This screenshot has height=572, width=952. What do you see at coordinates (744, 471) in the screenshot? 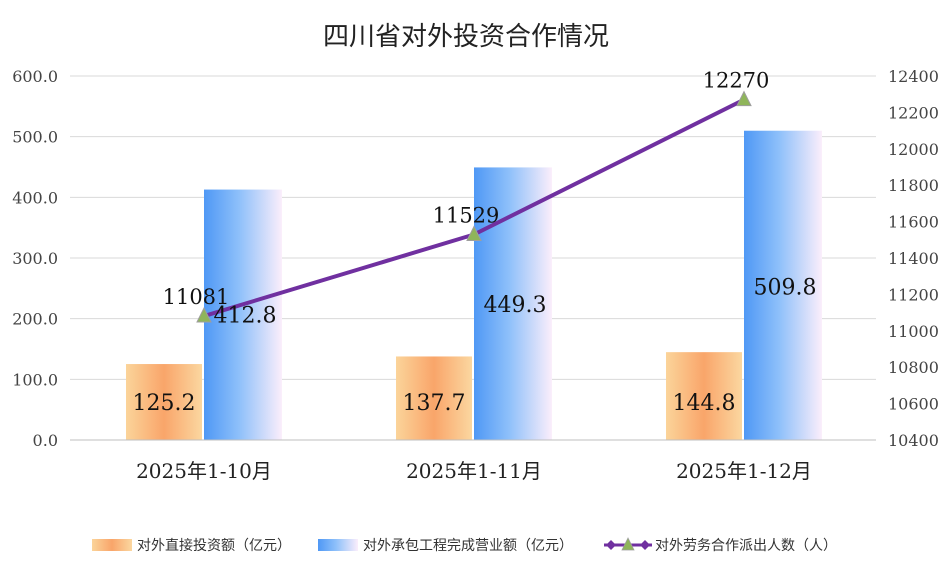
I see `x-tick-label: 2025年1-12月` at bounding box center [744, 471].